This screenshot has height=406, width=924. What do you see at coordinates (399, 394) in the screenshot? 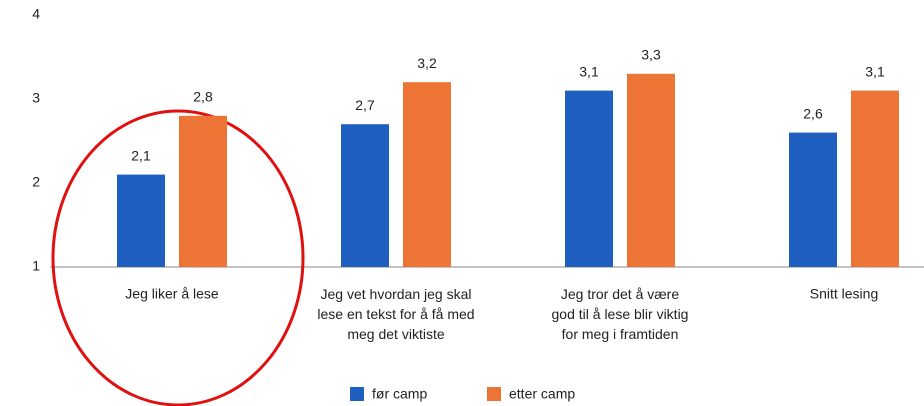
I see `legend-label: før camp` at bounding box center [399, 394].